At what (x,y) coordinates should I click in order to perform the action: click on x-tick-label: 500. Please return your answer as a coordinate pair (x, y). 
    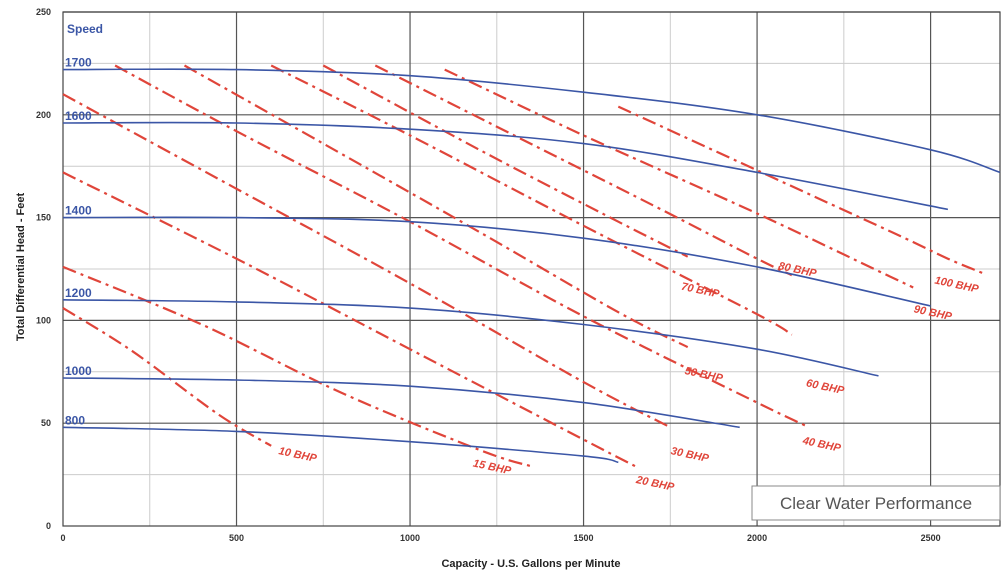
    Looking at the image, I should click on (236, 538).